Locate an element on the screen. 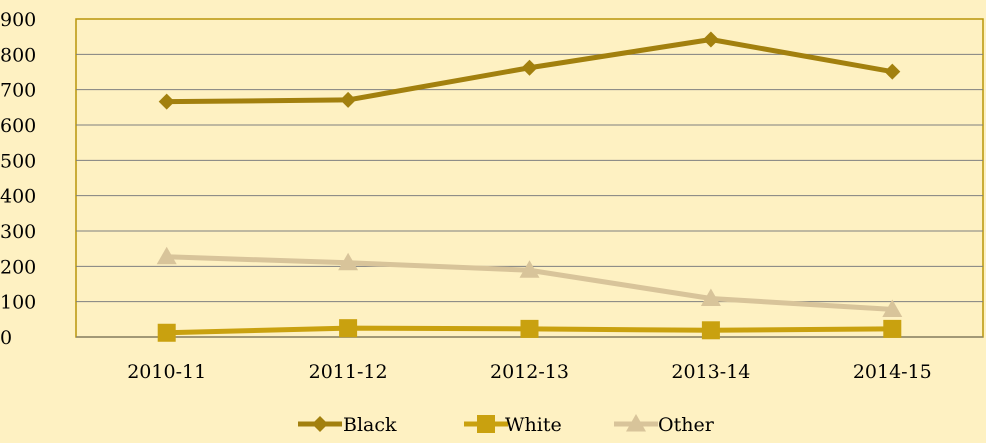  legend-item-black: Black is located at coordinates (347, 425).